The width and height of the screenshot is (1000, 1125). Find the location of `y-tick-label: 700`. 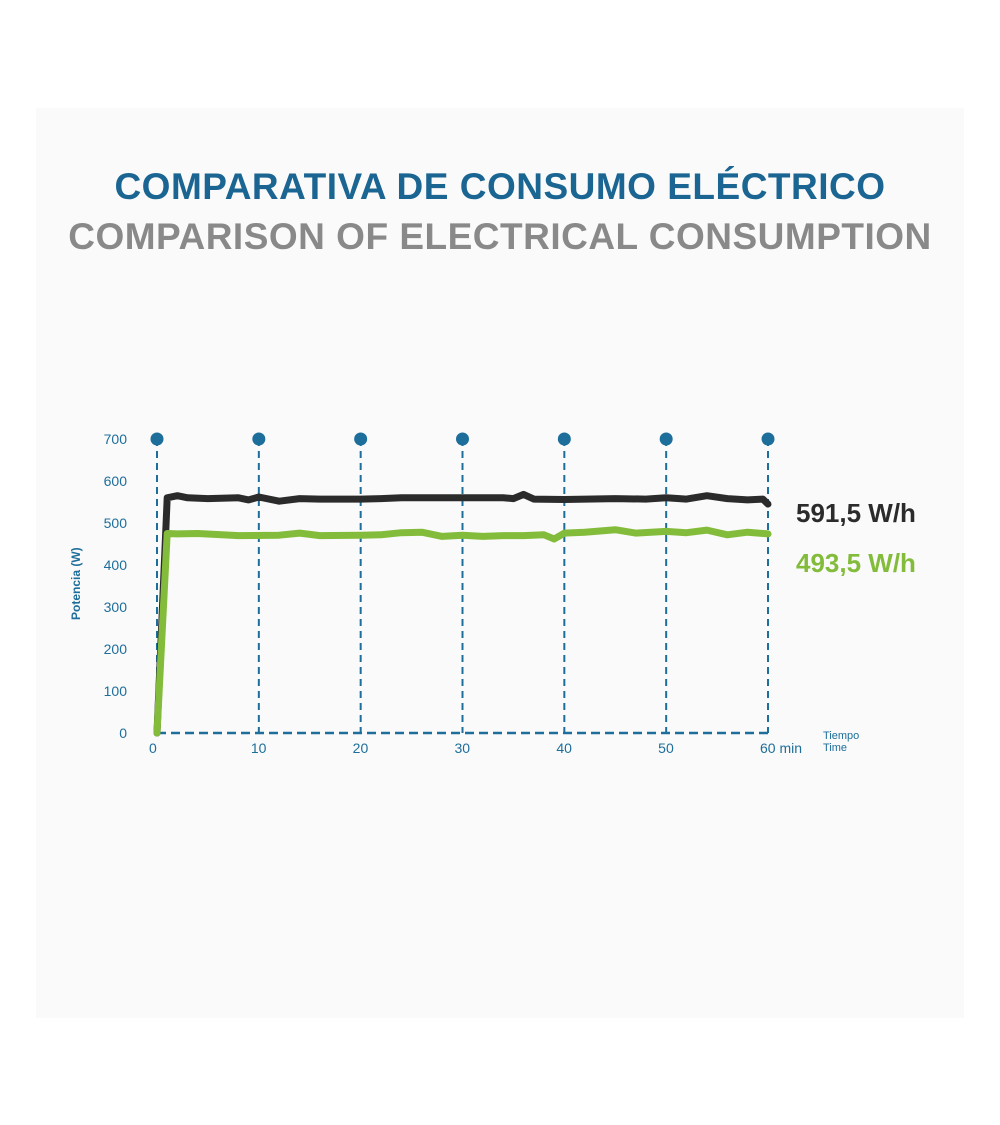

y-tick-label: 700 is located at coordinates (116, 439).